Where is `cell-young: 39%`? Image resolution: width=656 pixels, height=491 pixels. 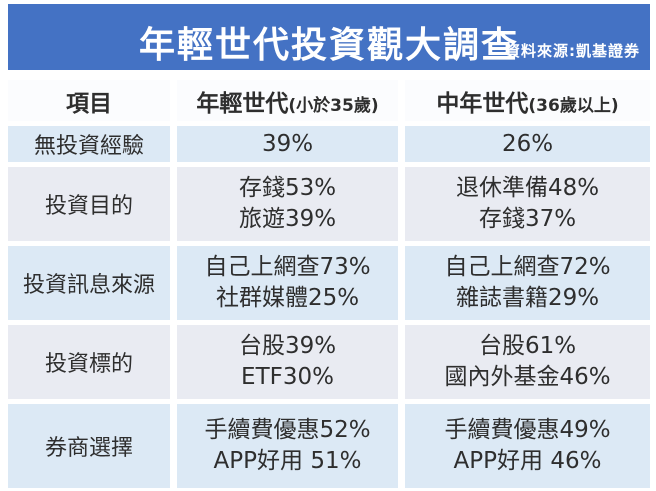
cell-young: 39% is located at coordinates (287, 144).